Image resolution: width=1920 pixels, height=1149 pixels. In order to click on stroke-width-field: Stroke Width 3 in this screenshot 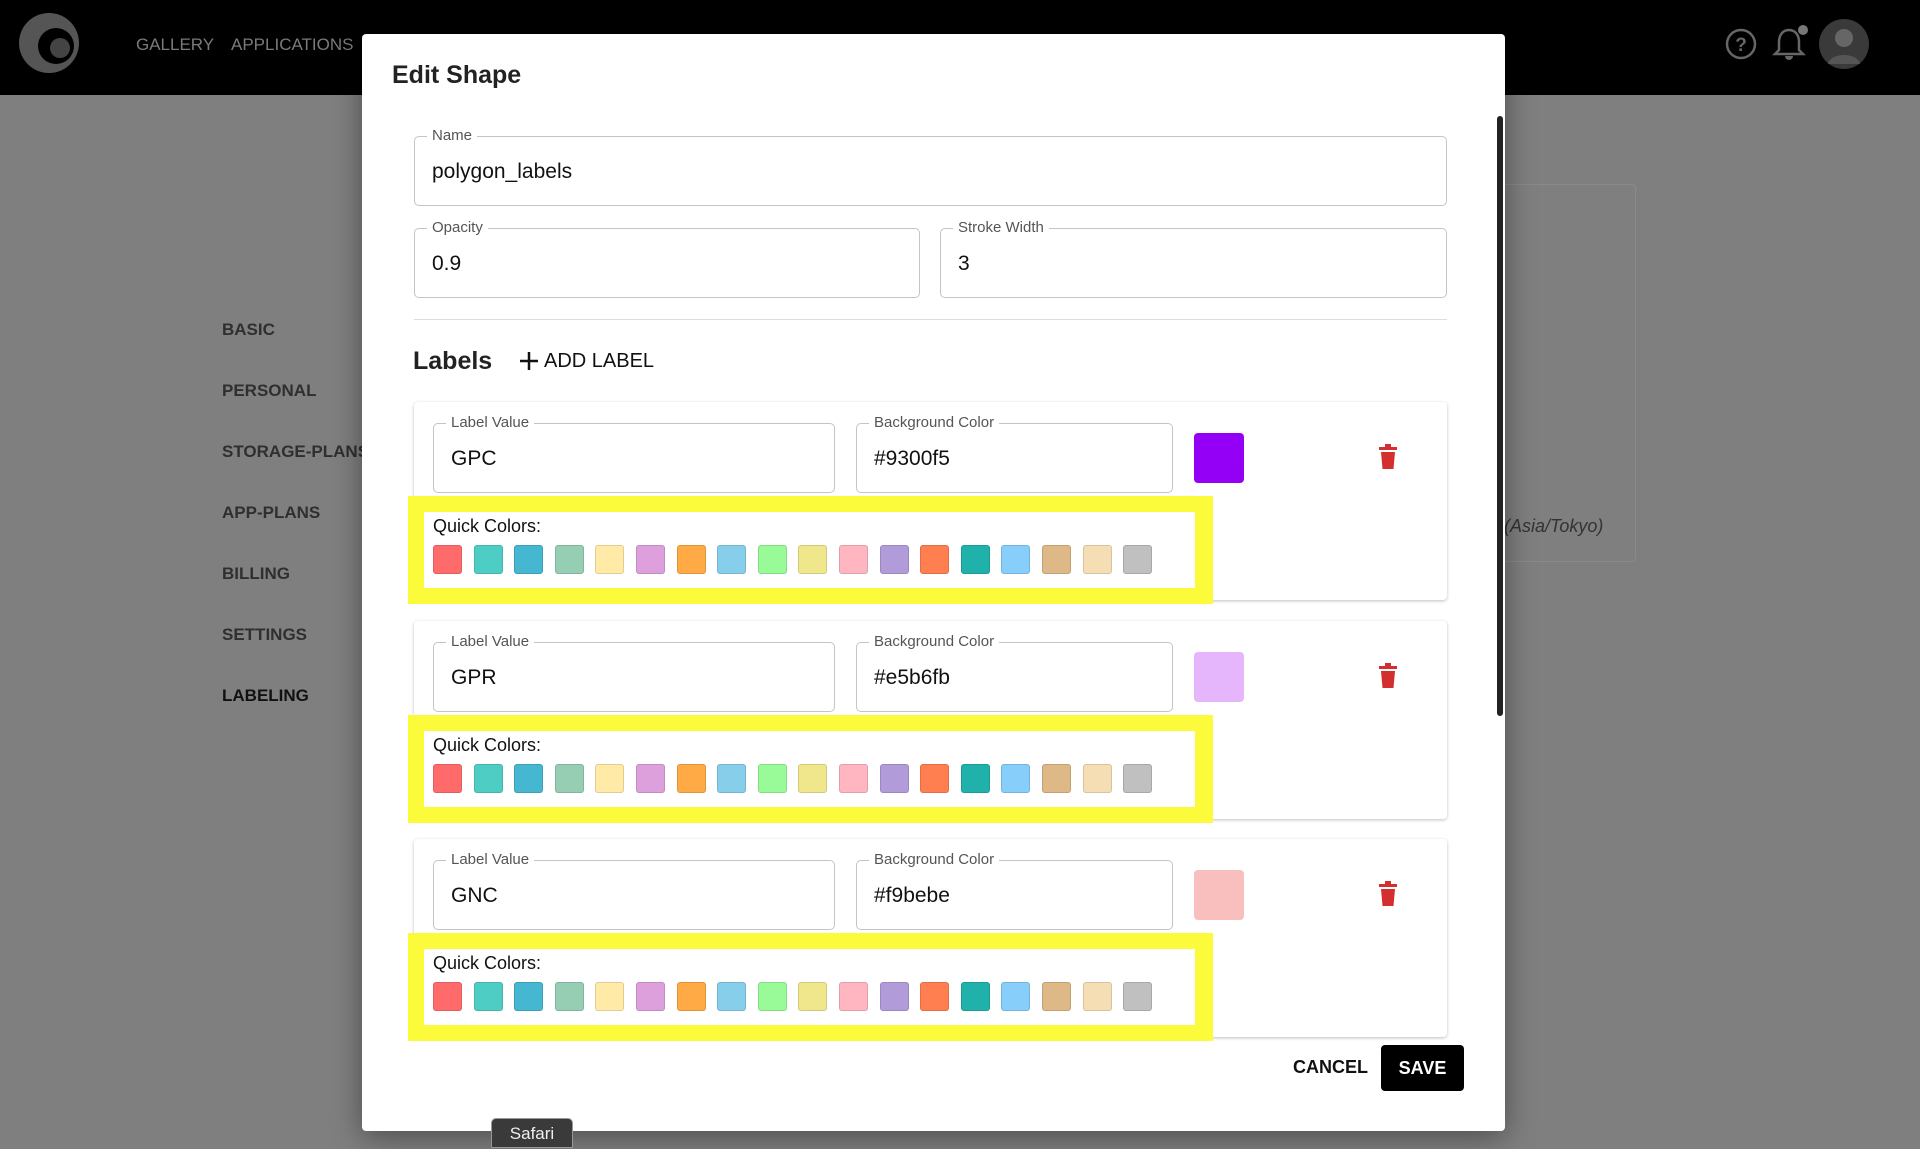, I will do `click(1193, 258)`.